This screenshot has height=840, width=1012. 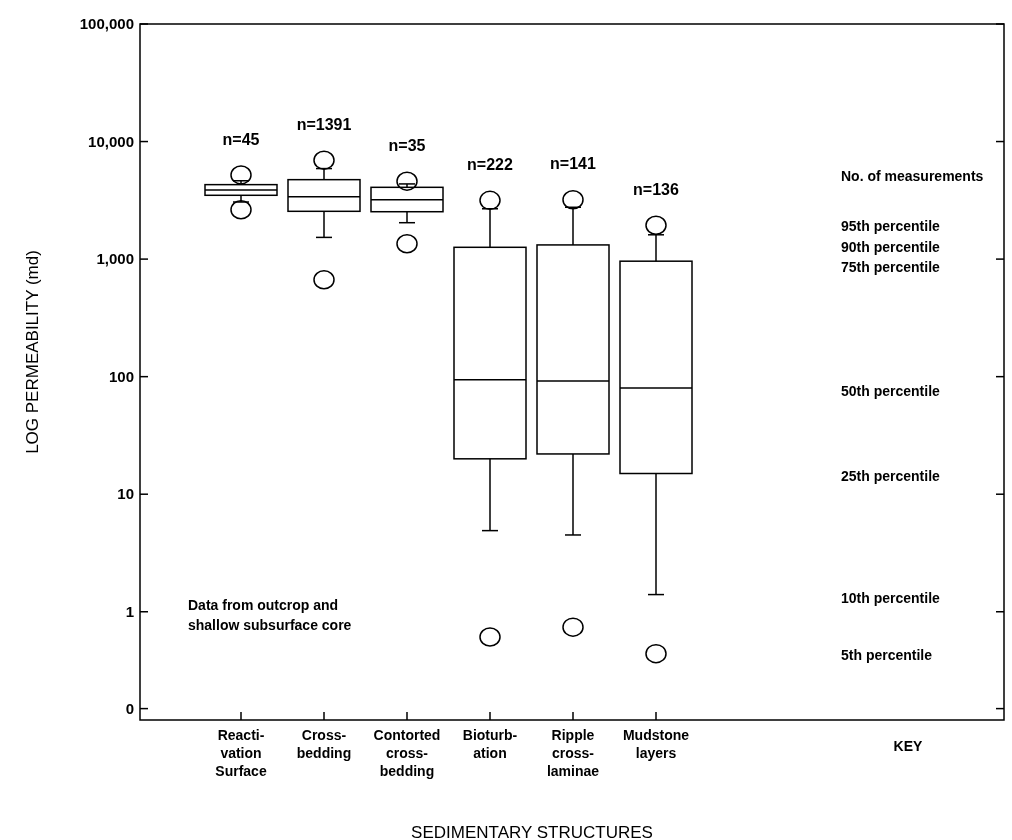 I want to click on x-tick-label: Ripple cross- laminae, so click(x=573, y=753).